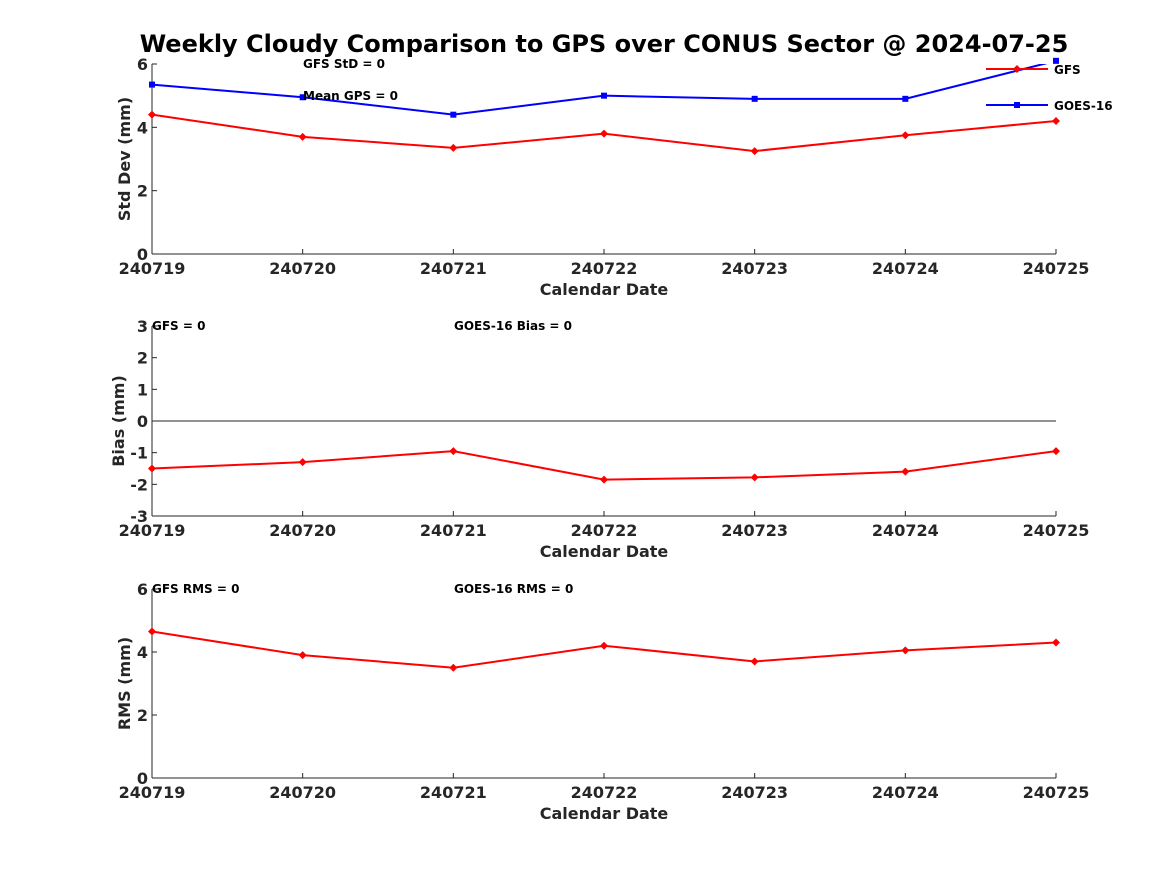  Describe the element at coordinates (124, 683) in the screenshot. I see `y-axis-label: RMS (mm)` at that location.